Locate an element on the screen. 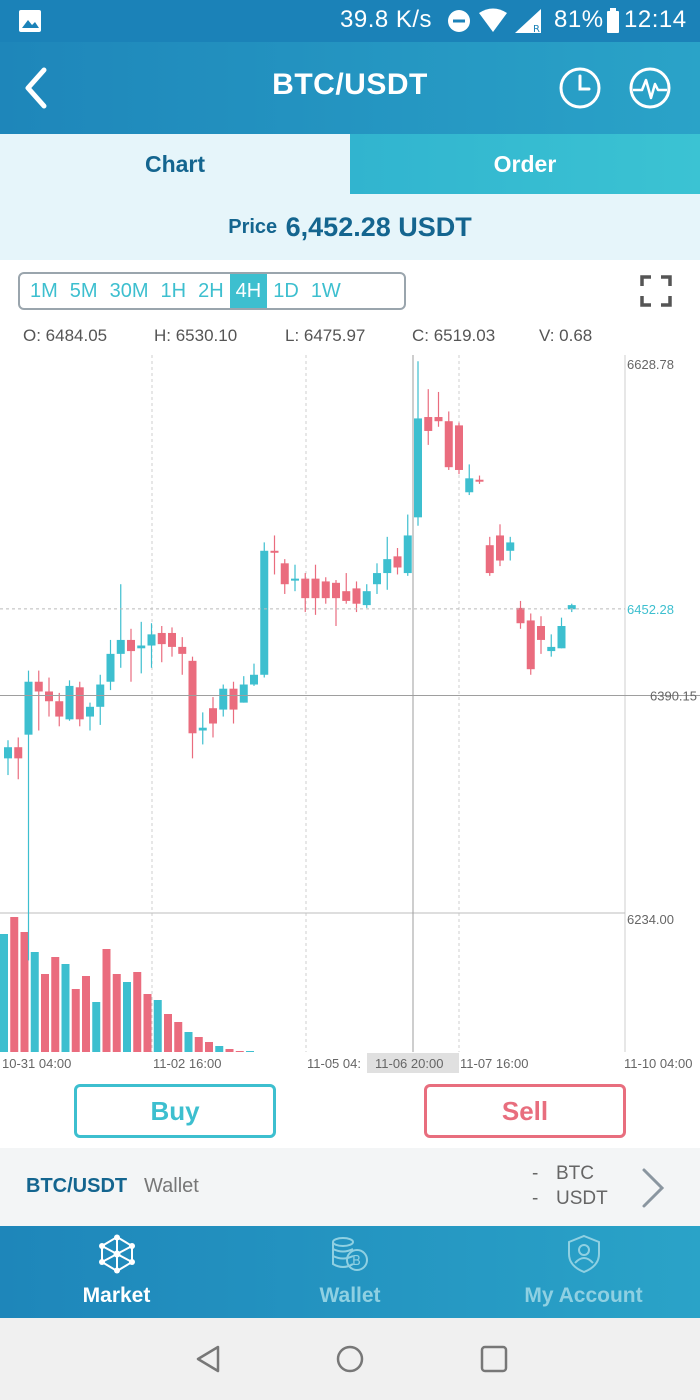 The width and height of the screenshot is (700, 1400). nav-wallet: B Wallet is located at coordinates (350, 1272).